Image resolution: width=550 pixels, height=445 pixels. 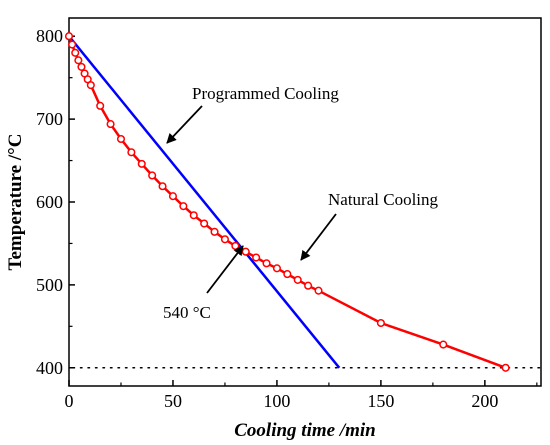 What do you see at coordinates (383, 199) in the screenshot?
I see `annotation-natural-cooling-label: Natural Cooling` at bounding box center [383, 199].